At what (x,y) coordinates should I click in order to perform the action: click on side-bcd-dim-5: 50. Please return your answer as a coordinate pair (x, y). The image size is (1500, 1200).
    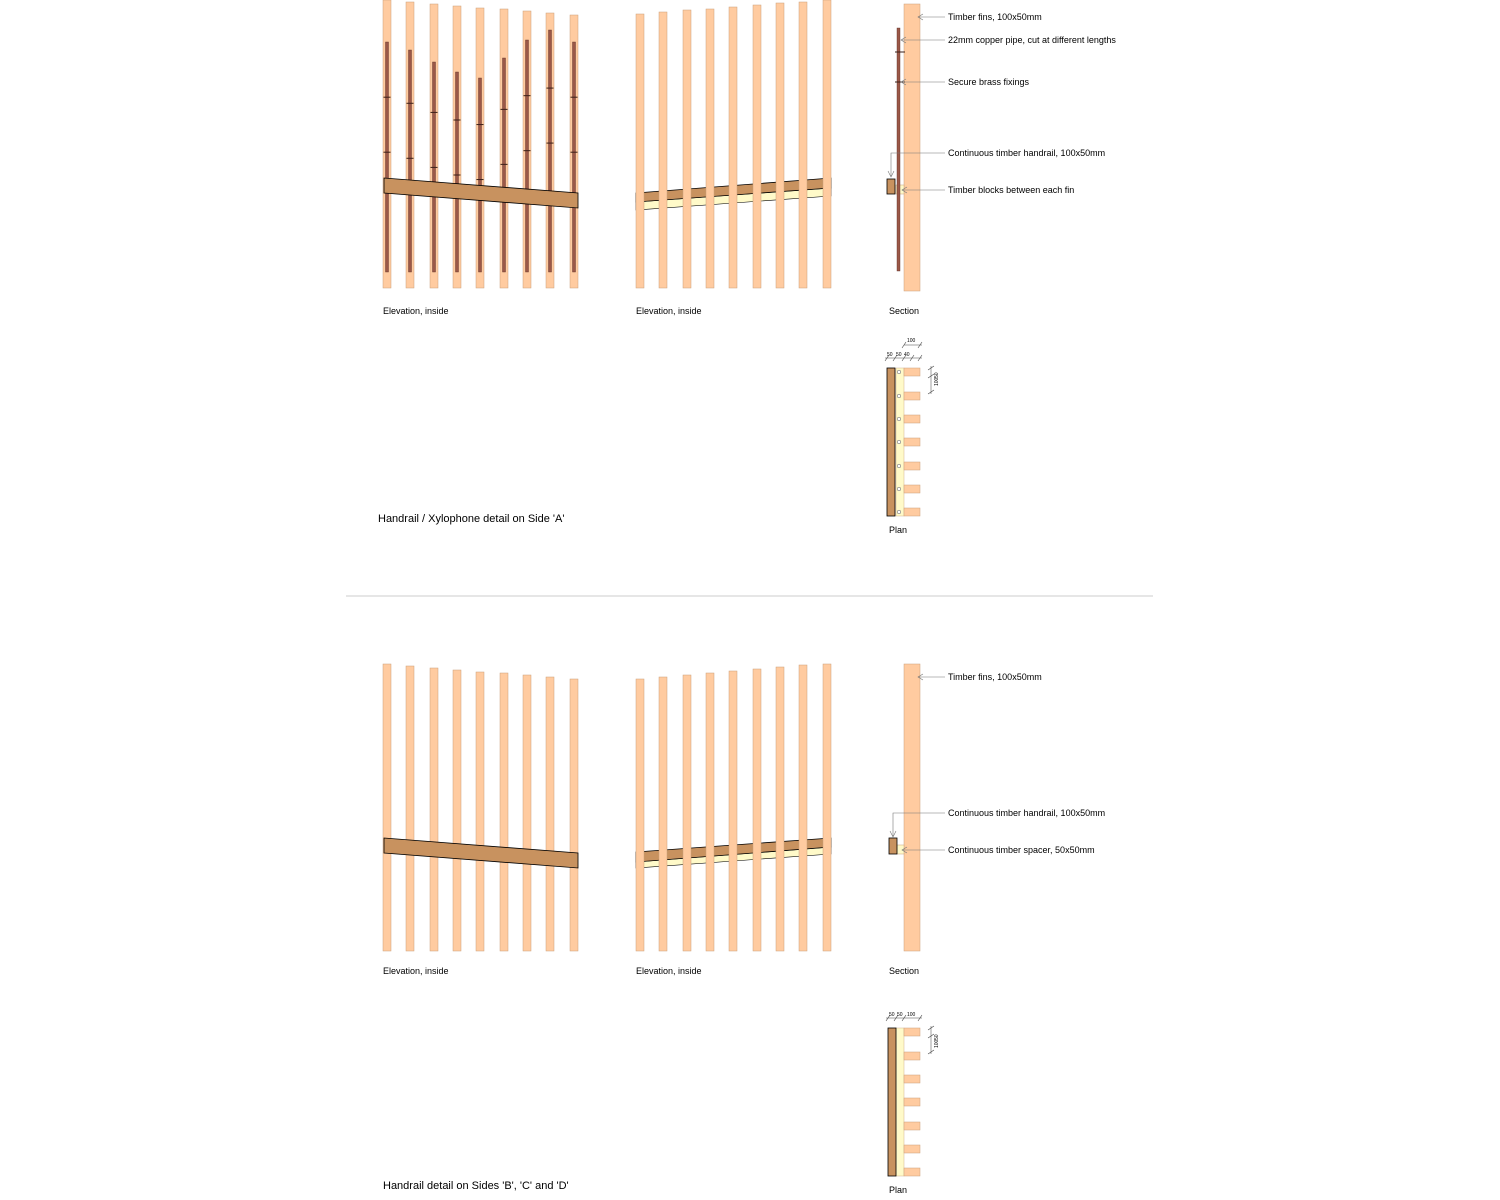
    Looking at the image, I should click on (937, 1037).